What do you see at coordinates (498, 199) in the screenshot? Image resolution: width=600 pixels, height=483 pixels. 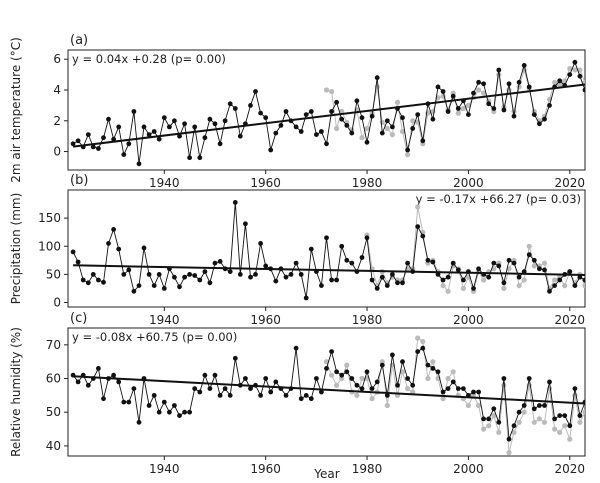 I see `regression-equation: y = -0.17x +66.27 (p= 0.03)` at bounding box center [498, 199].